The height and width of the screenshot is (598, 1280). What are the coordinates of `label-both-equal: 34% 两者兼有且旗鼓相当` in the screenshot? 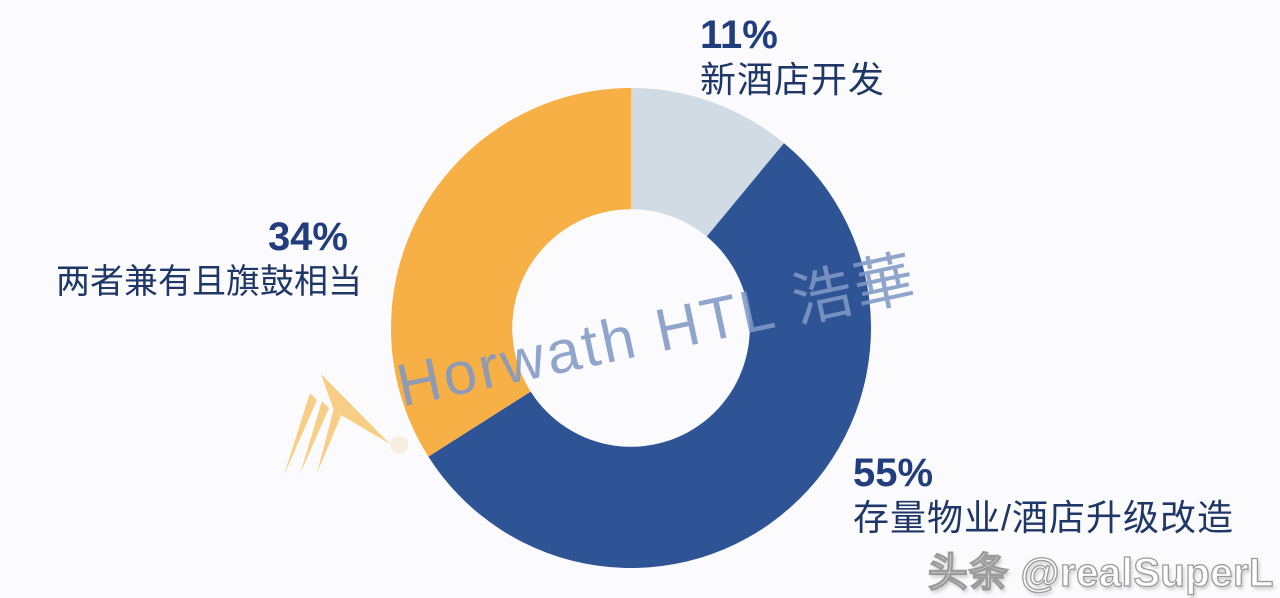 It's located at (192, 259).